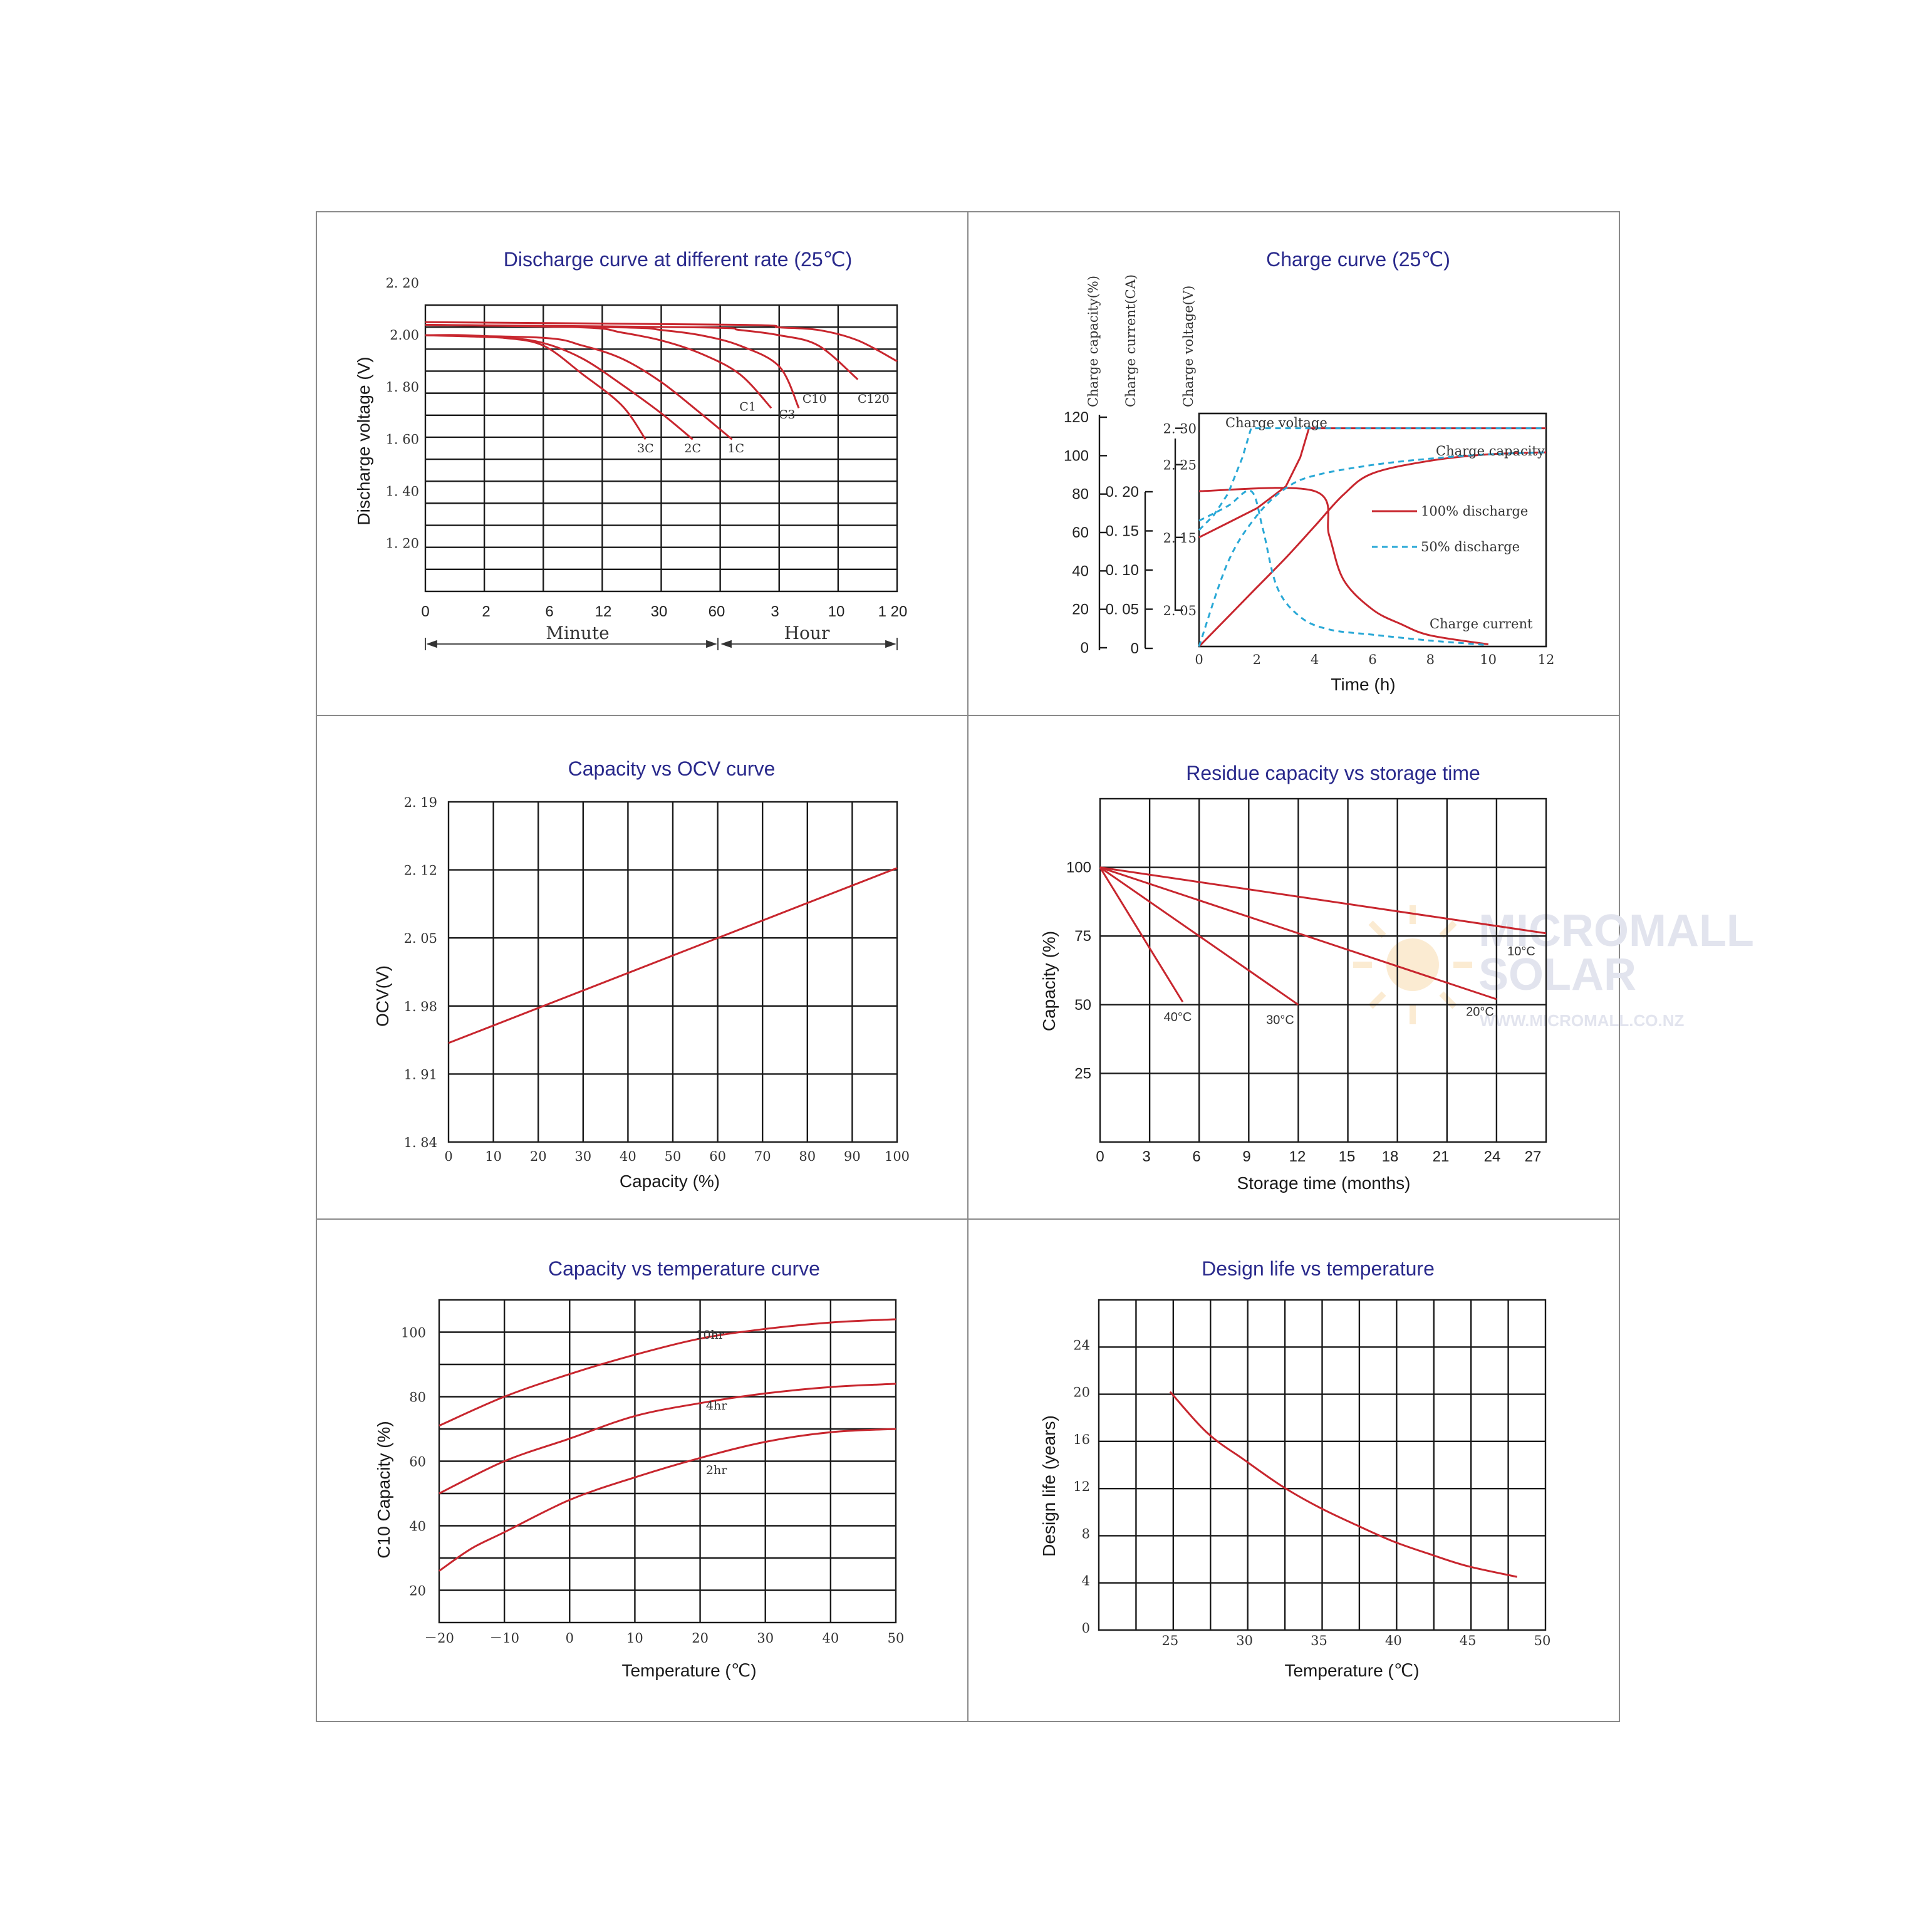 This screenshot has width=1932, height=1932. What do you see at coordinates (874, 399) in the screenshot?
I see `discharge-label-c120: C120` at bounding box center [874, 399].